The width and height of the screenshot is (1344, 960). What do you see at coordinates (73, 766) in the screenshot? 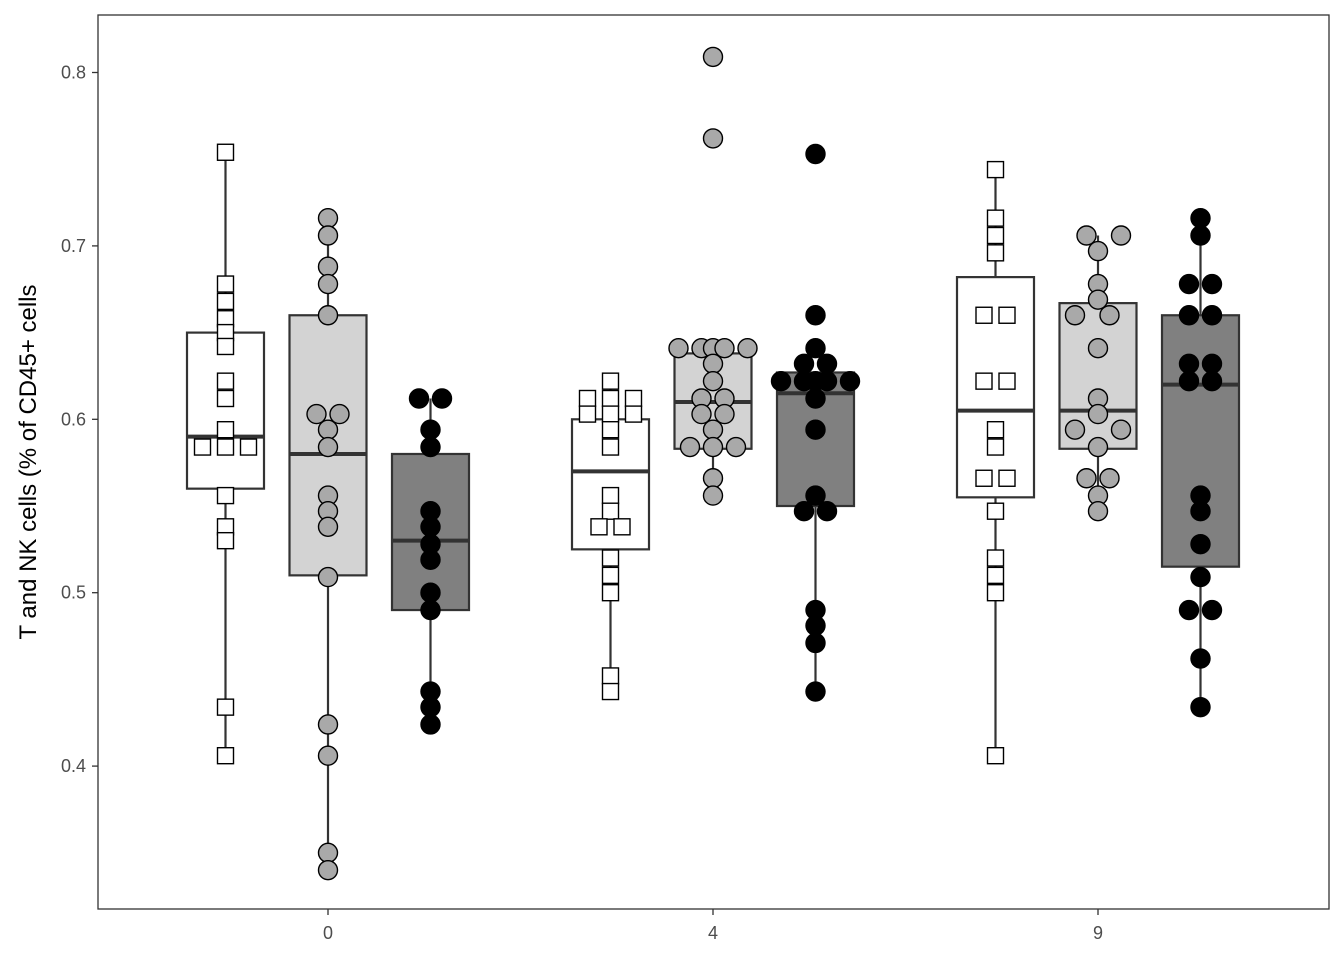
I see `y-tick-label: 0.4` at bounding box center [73, 766].